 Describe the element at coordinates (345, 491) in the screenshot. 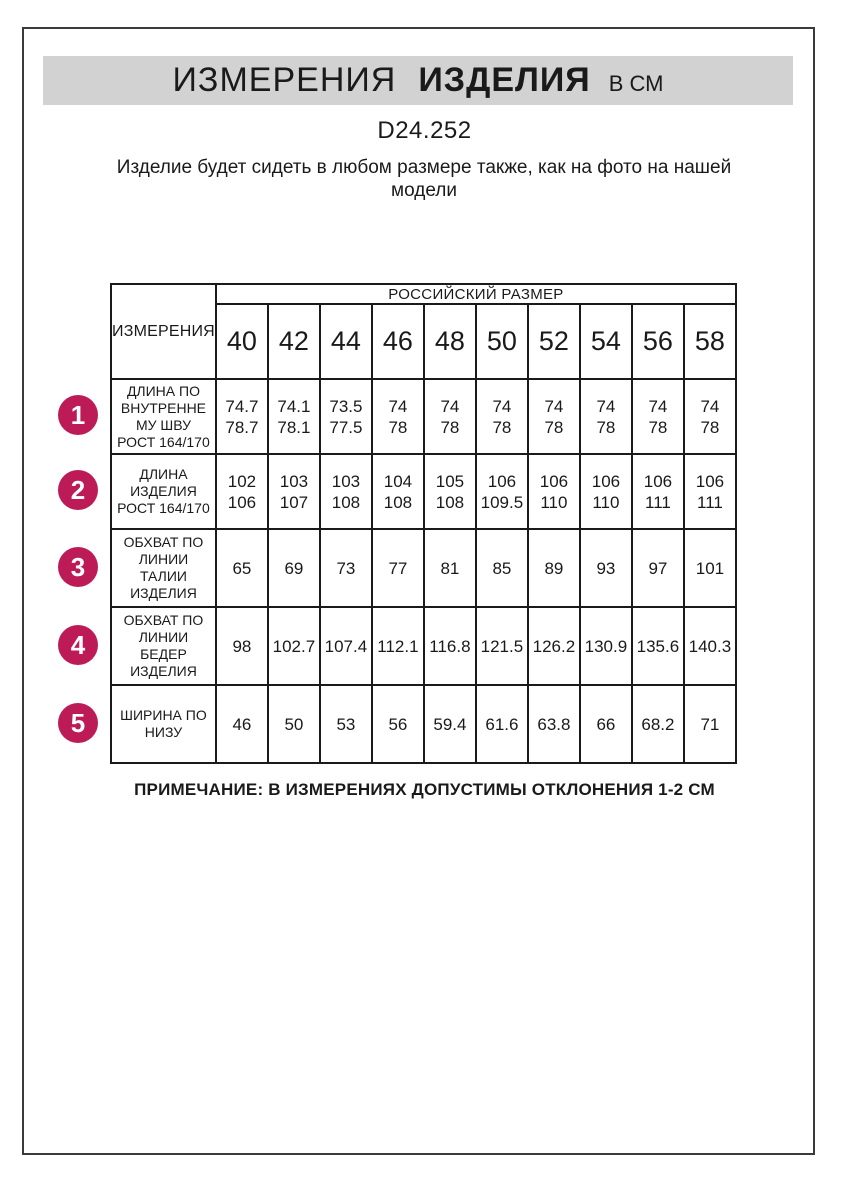

I see `table-cell: 103 108` at that location.